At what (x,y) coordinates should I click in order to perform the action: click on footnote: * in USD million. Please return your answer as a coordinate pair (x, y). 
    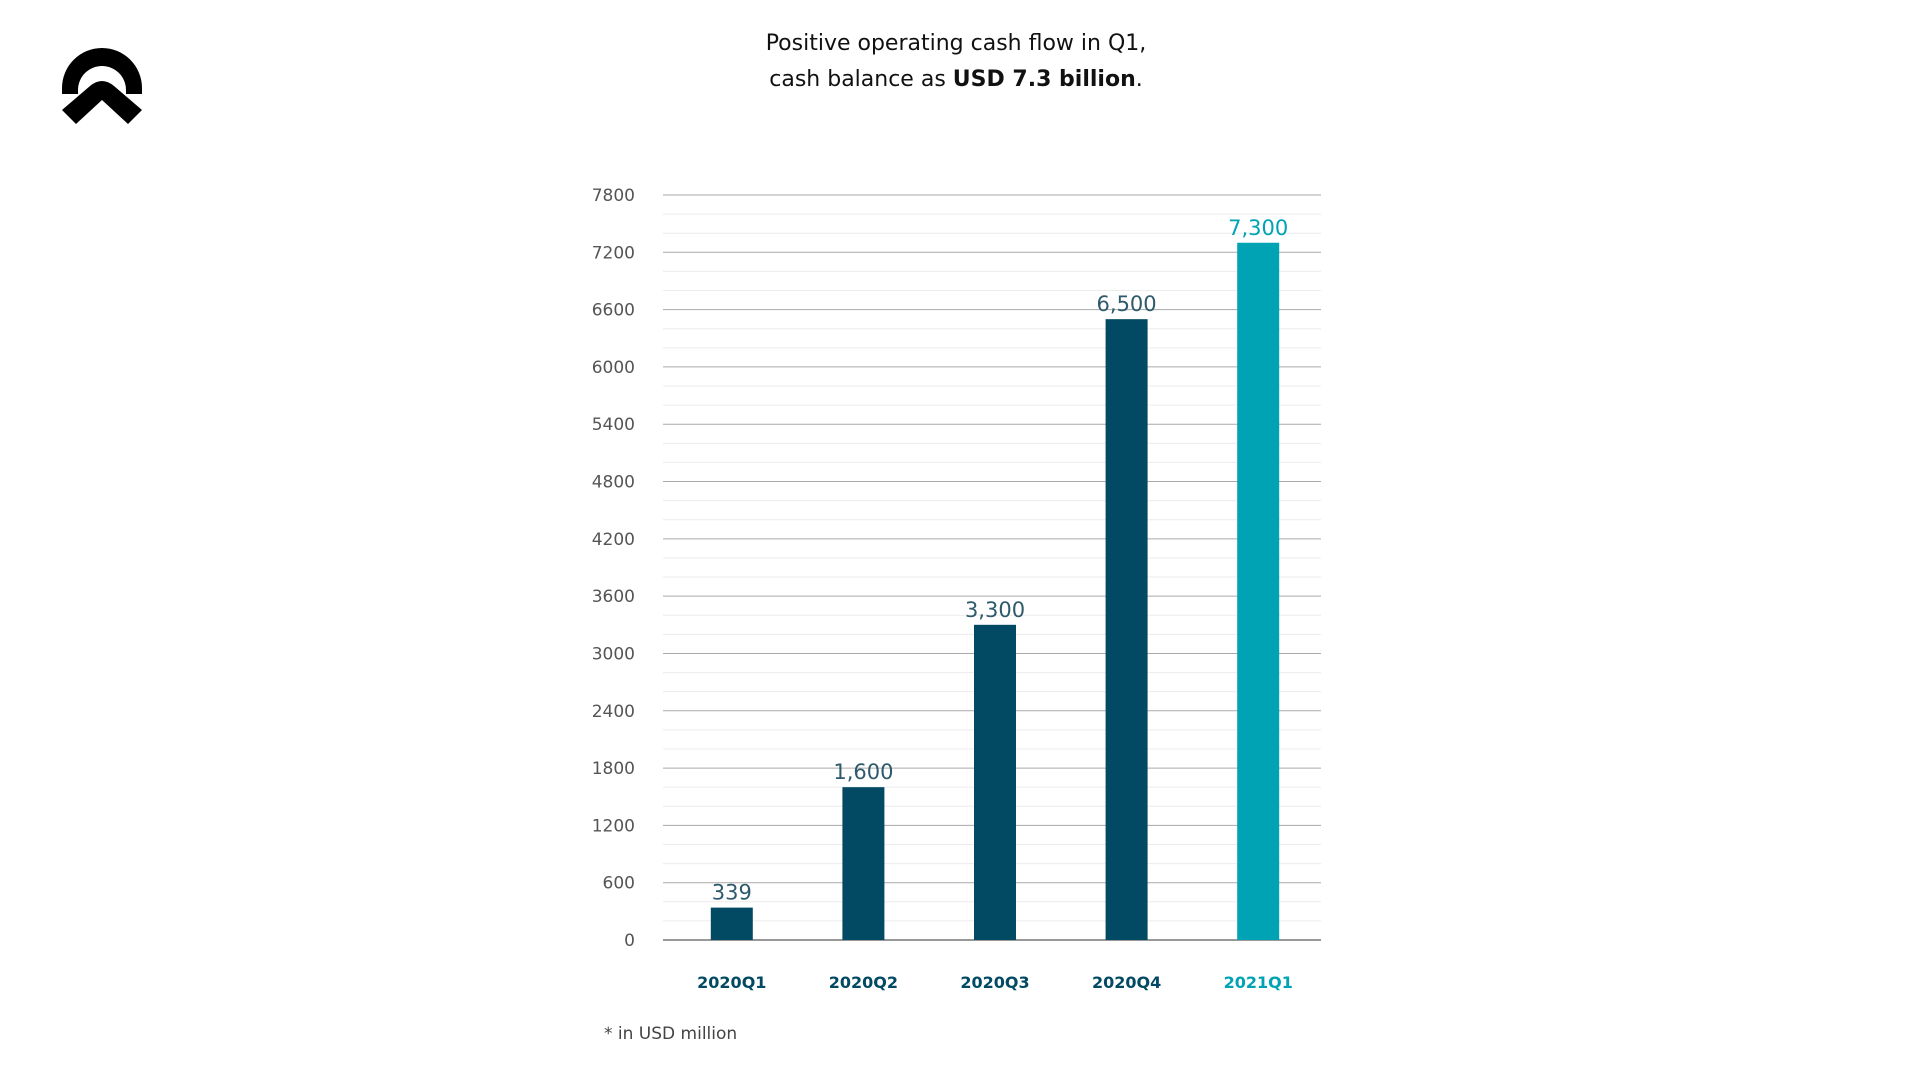
    Looking at the image, I should click on (671, 1034).